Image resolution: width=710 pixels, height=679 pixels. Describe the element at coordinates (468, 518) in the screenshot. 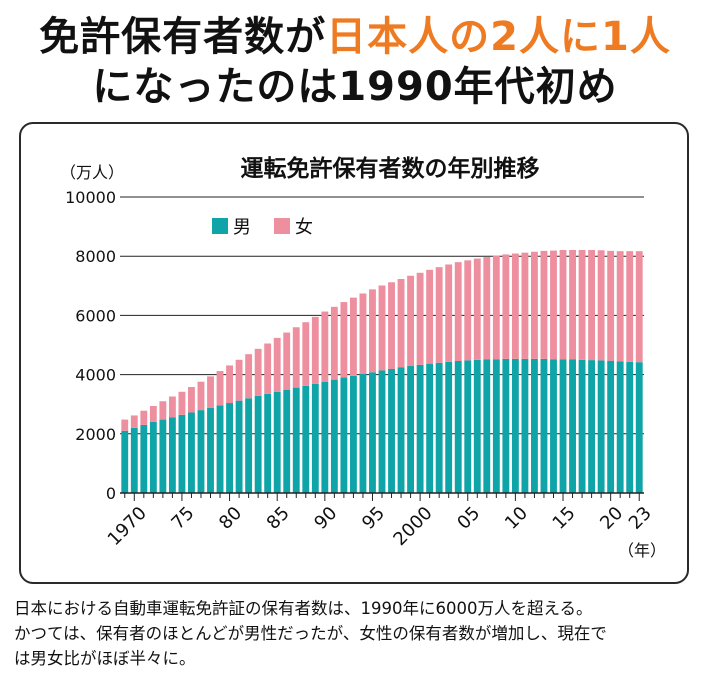

I see `x-tick-label: 05` at that location.